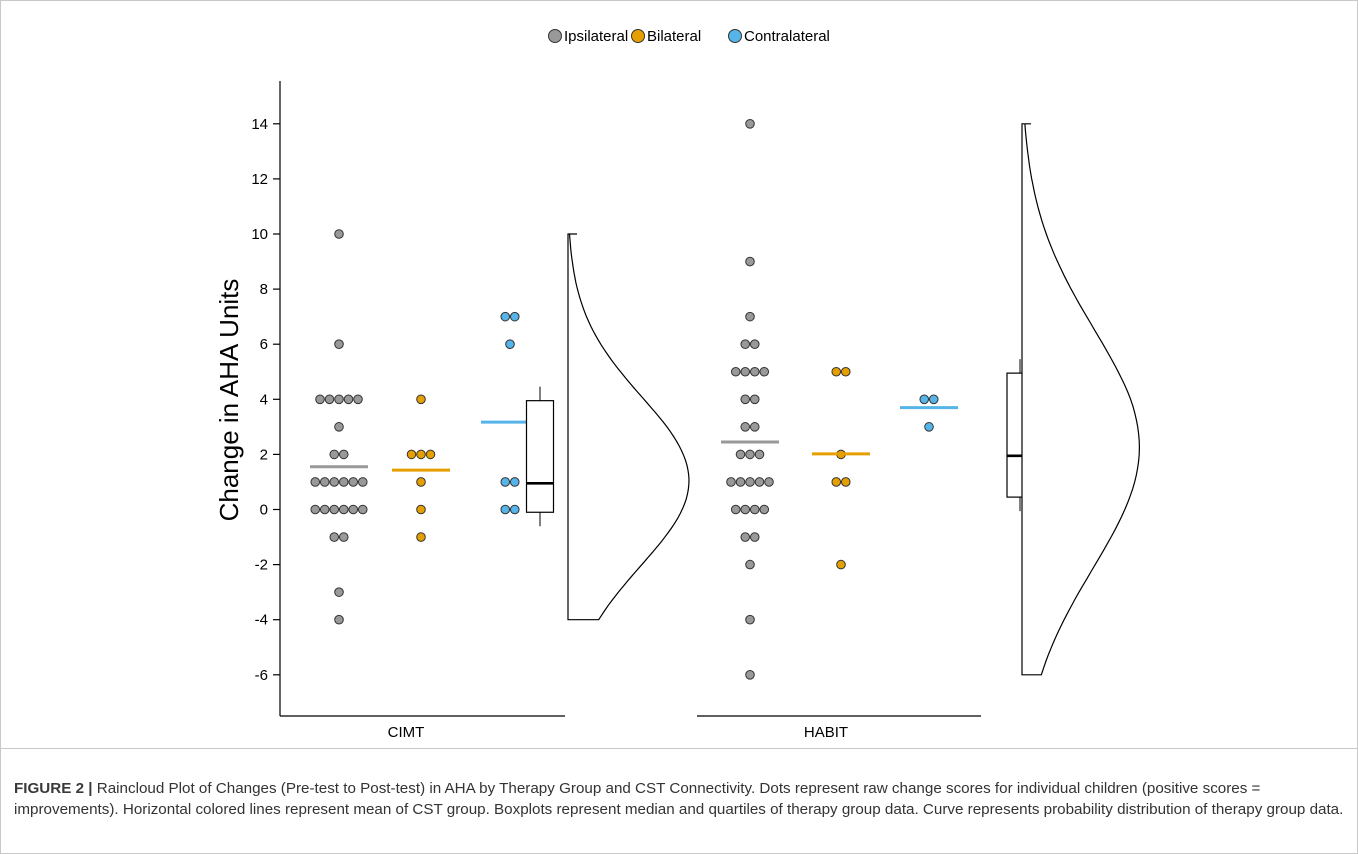 The height and width of the screenshot is (854, 1358). I want to click on y-tick-label: 14, so click(259, 124).